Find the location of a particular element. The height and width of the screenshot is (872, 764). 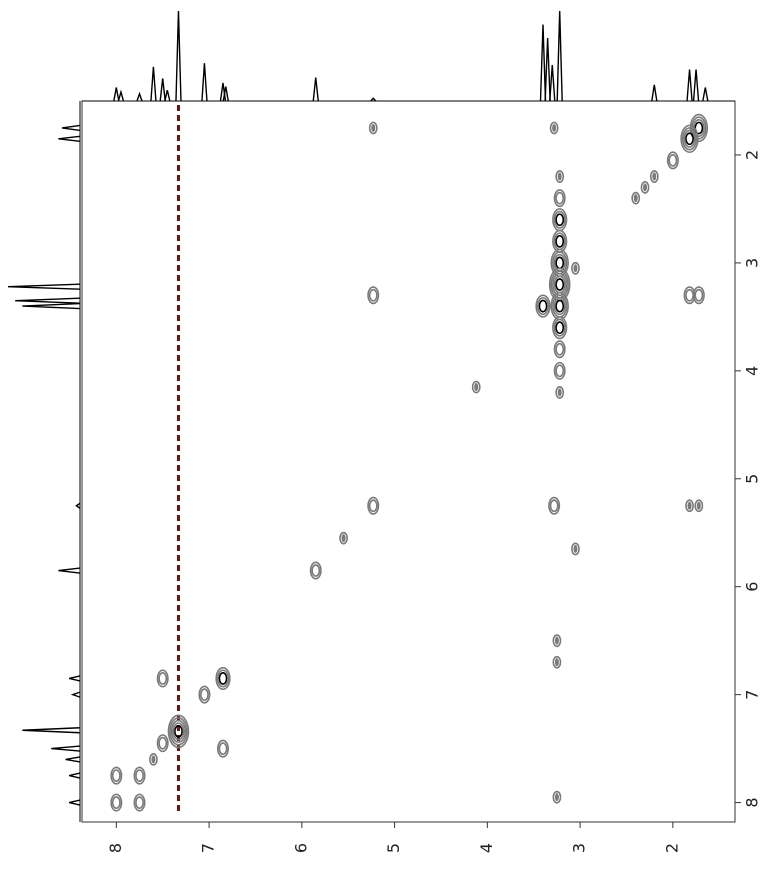

x-tick-label: 3 is located at coordinates (579, 848).